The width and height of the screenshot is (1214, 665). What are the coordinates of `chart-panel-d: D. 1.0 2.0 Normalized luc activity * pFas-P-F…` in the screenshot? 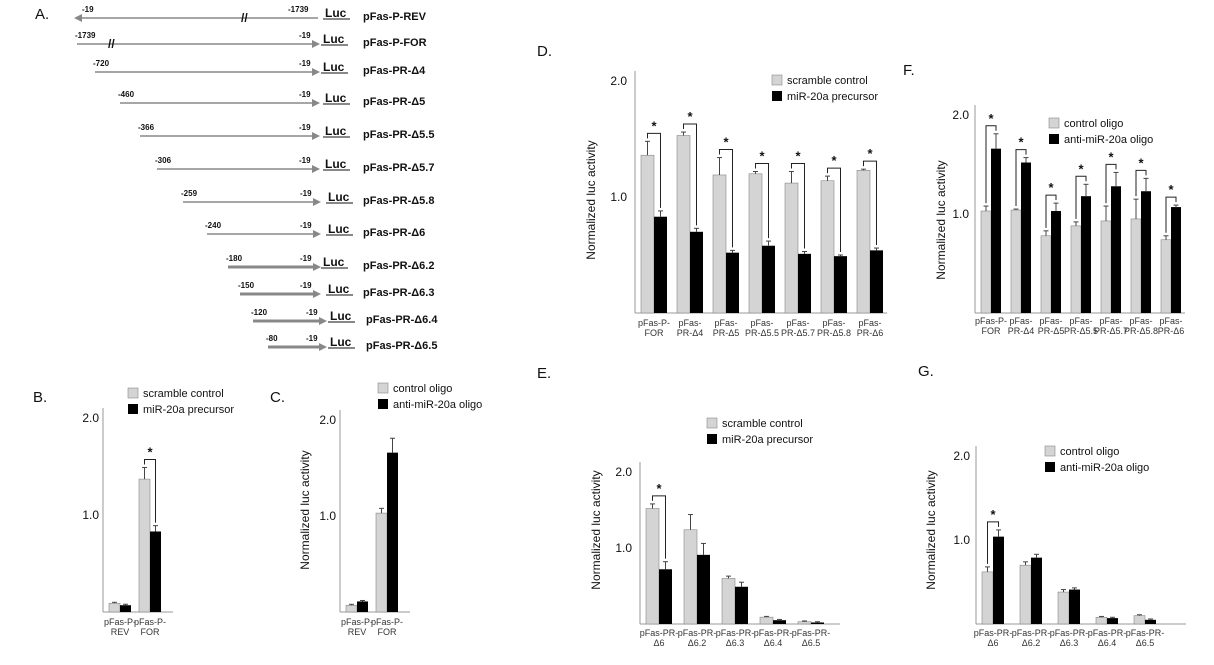 It's located at (712, 190).